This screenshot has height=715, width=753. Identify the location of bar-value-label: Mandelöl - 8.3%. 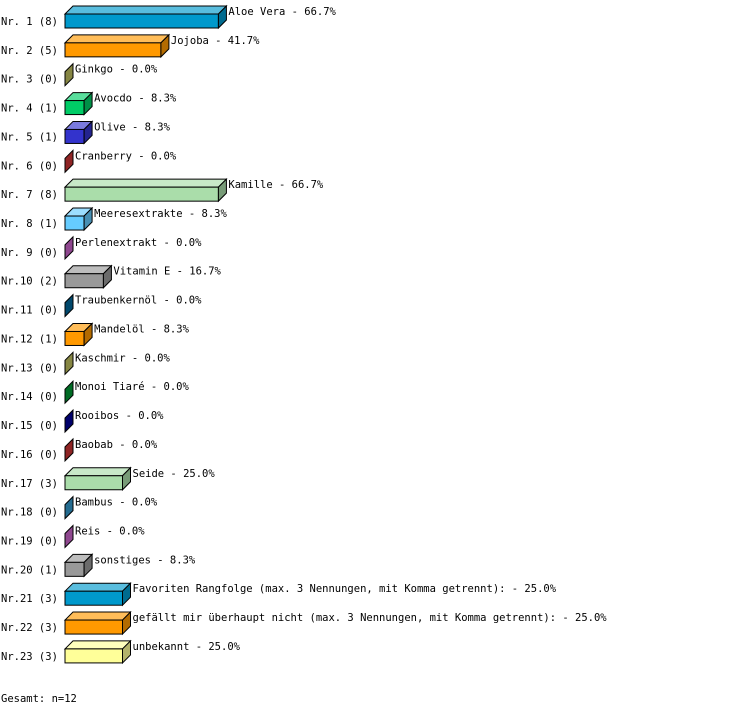
(142, 329).